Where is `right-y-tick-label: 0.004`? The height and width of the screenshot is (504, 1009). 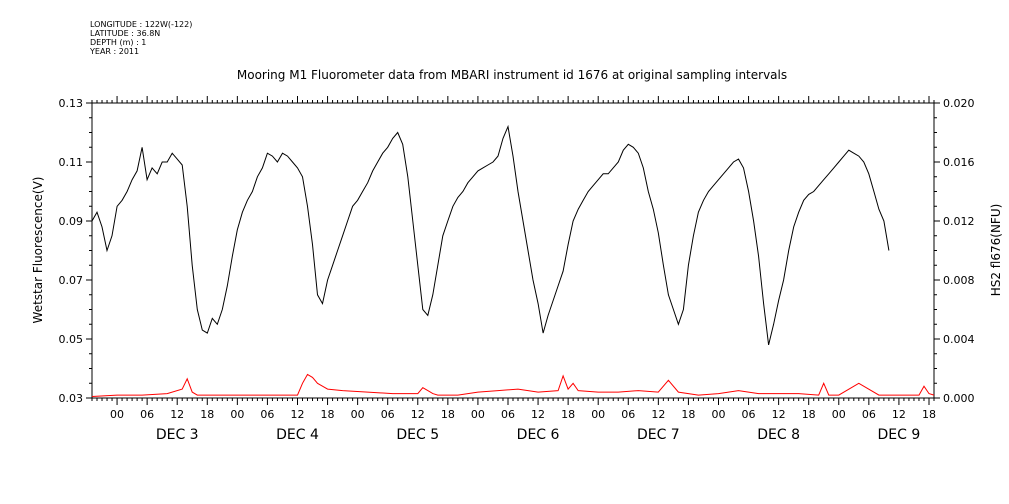
right-y-tick-label: 0.004 is located at coordinates (959, 339).